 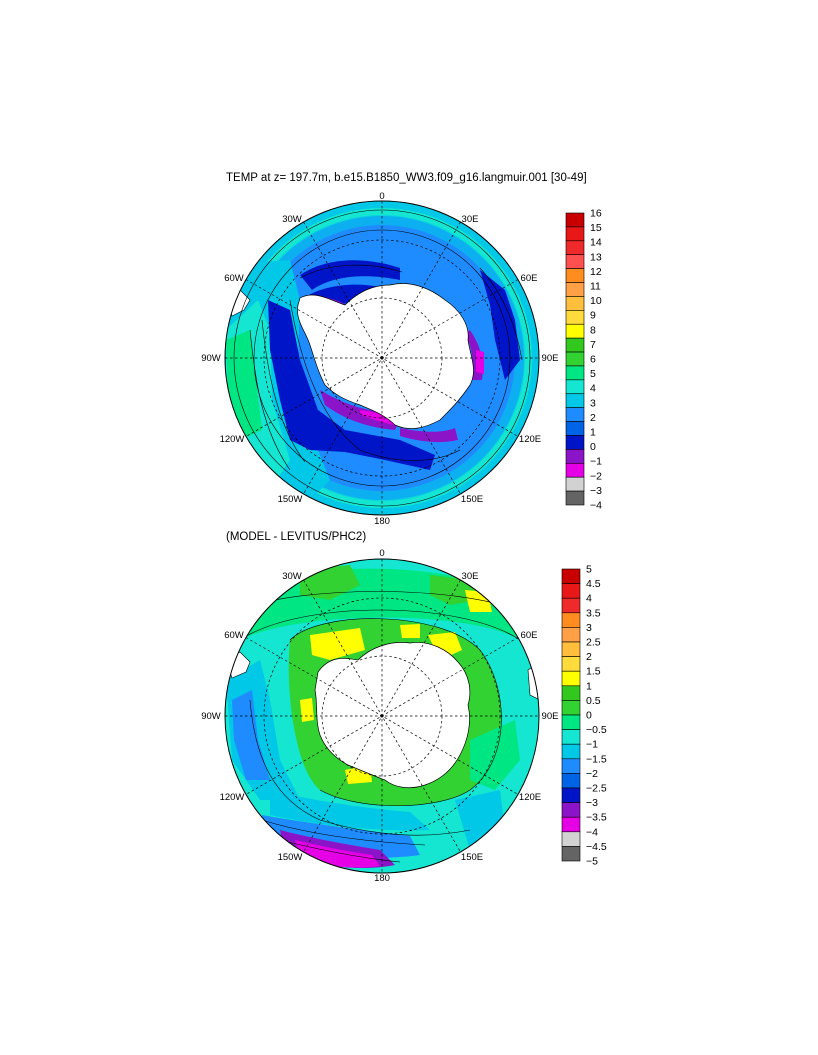 What do you see at coordinates (593, 433) in the screenshot?
I see `panel1-colorbar-tick-label: 1` at bounding box center [593, 433].